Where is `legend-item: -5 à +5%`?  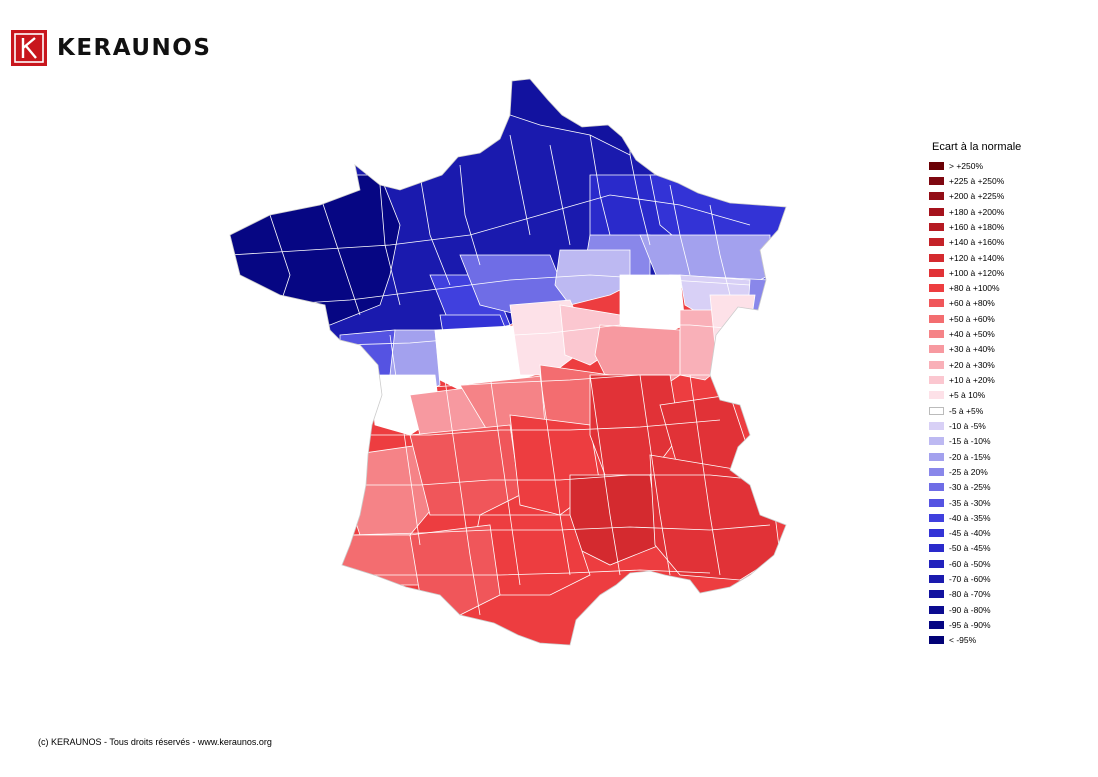 legend-item: -5 à +5% is located at coordinates (975, 410).